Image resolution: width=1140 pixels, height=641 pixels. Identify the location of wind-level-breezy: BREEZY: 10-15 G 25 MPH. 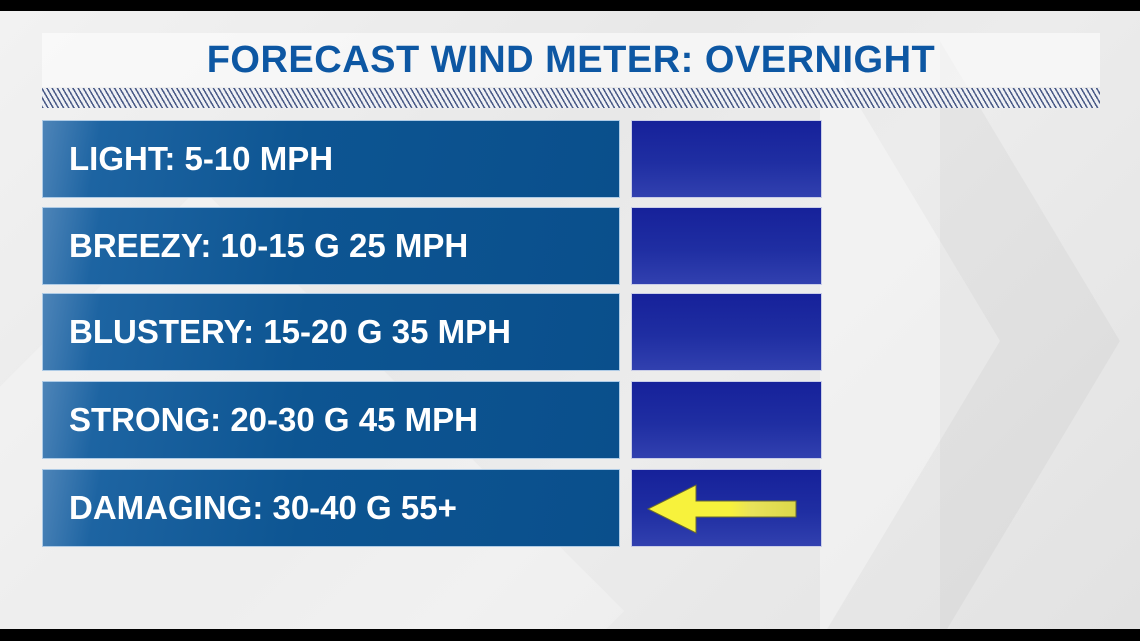
(331, 246).